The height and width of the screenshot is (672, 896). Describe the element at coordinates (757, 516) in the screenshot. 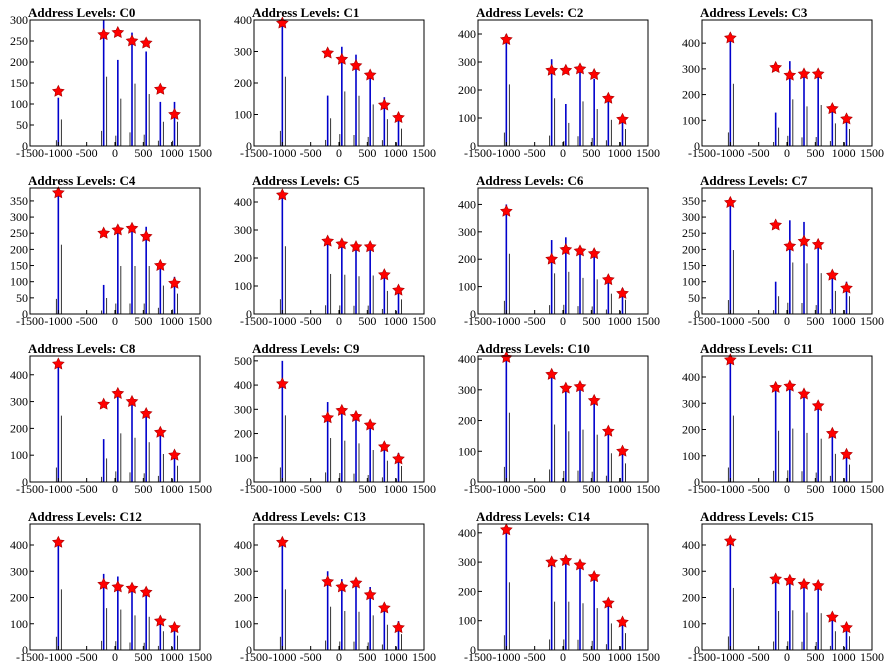

I see `chart-title: Address Levels: C15` at that location.